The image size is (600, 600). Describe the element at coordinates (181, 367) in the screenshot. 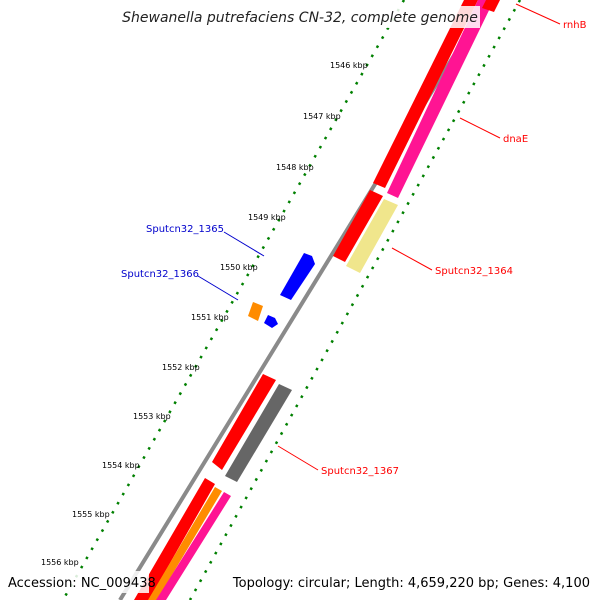

I see `kbp-label: 1552 kbp` at that location.